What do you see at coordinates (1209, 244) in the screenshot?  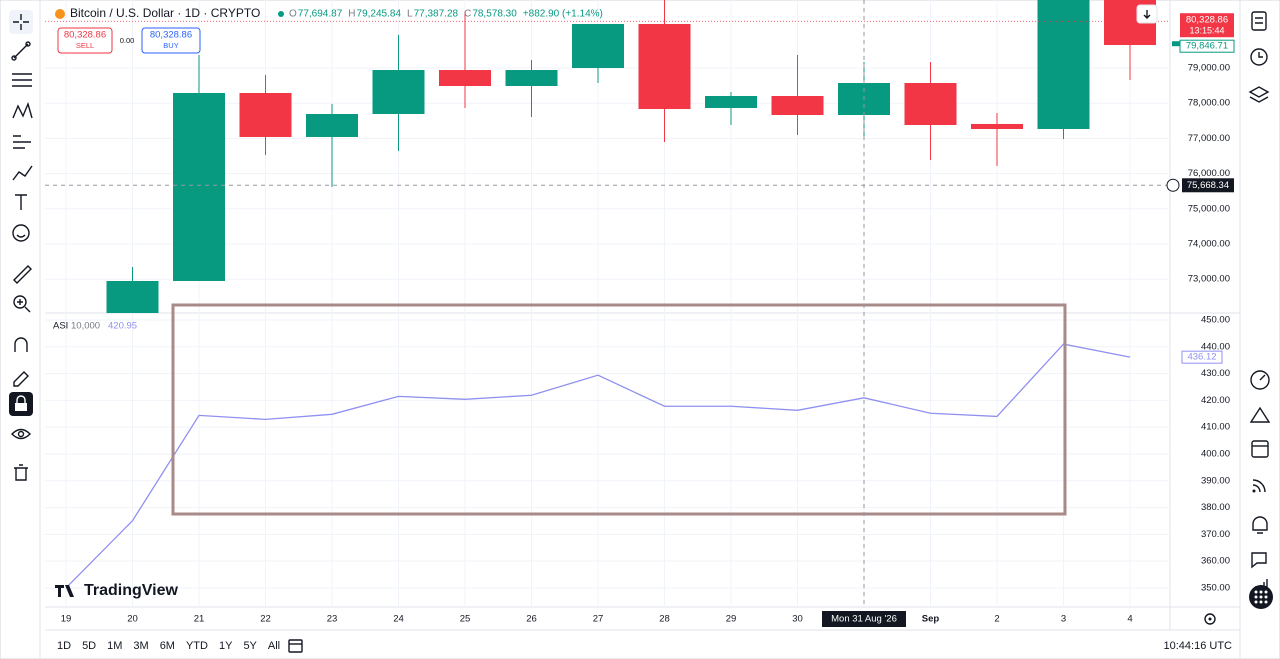 I see `y-tick-label: 74,000.00` at bounding box center [1209, 244].